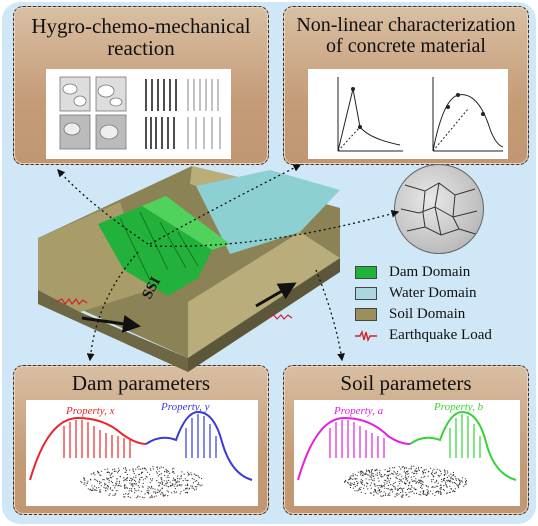 This screenshot has height=526, width=538. I want to click on legend-swatch-earthquake, so click(366, 335).